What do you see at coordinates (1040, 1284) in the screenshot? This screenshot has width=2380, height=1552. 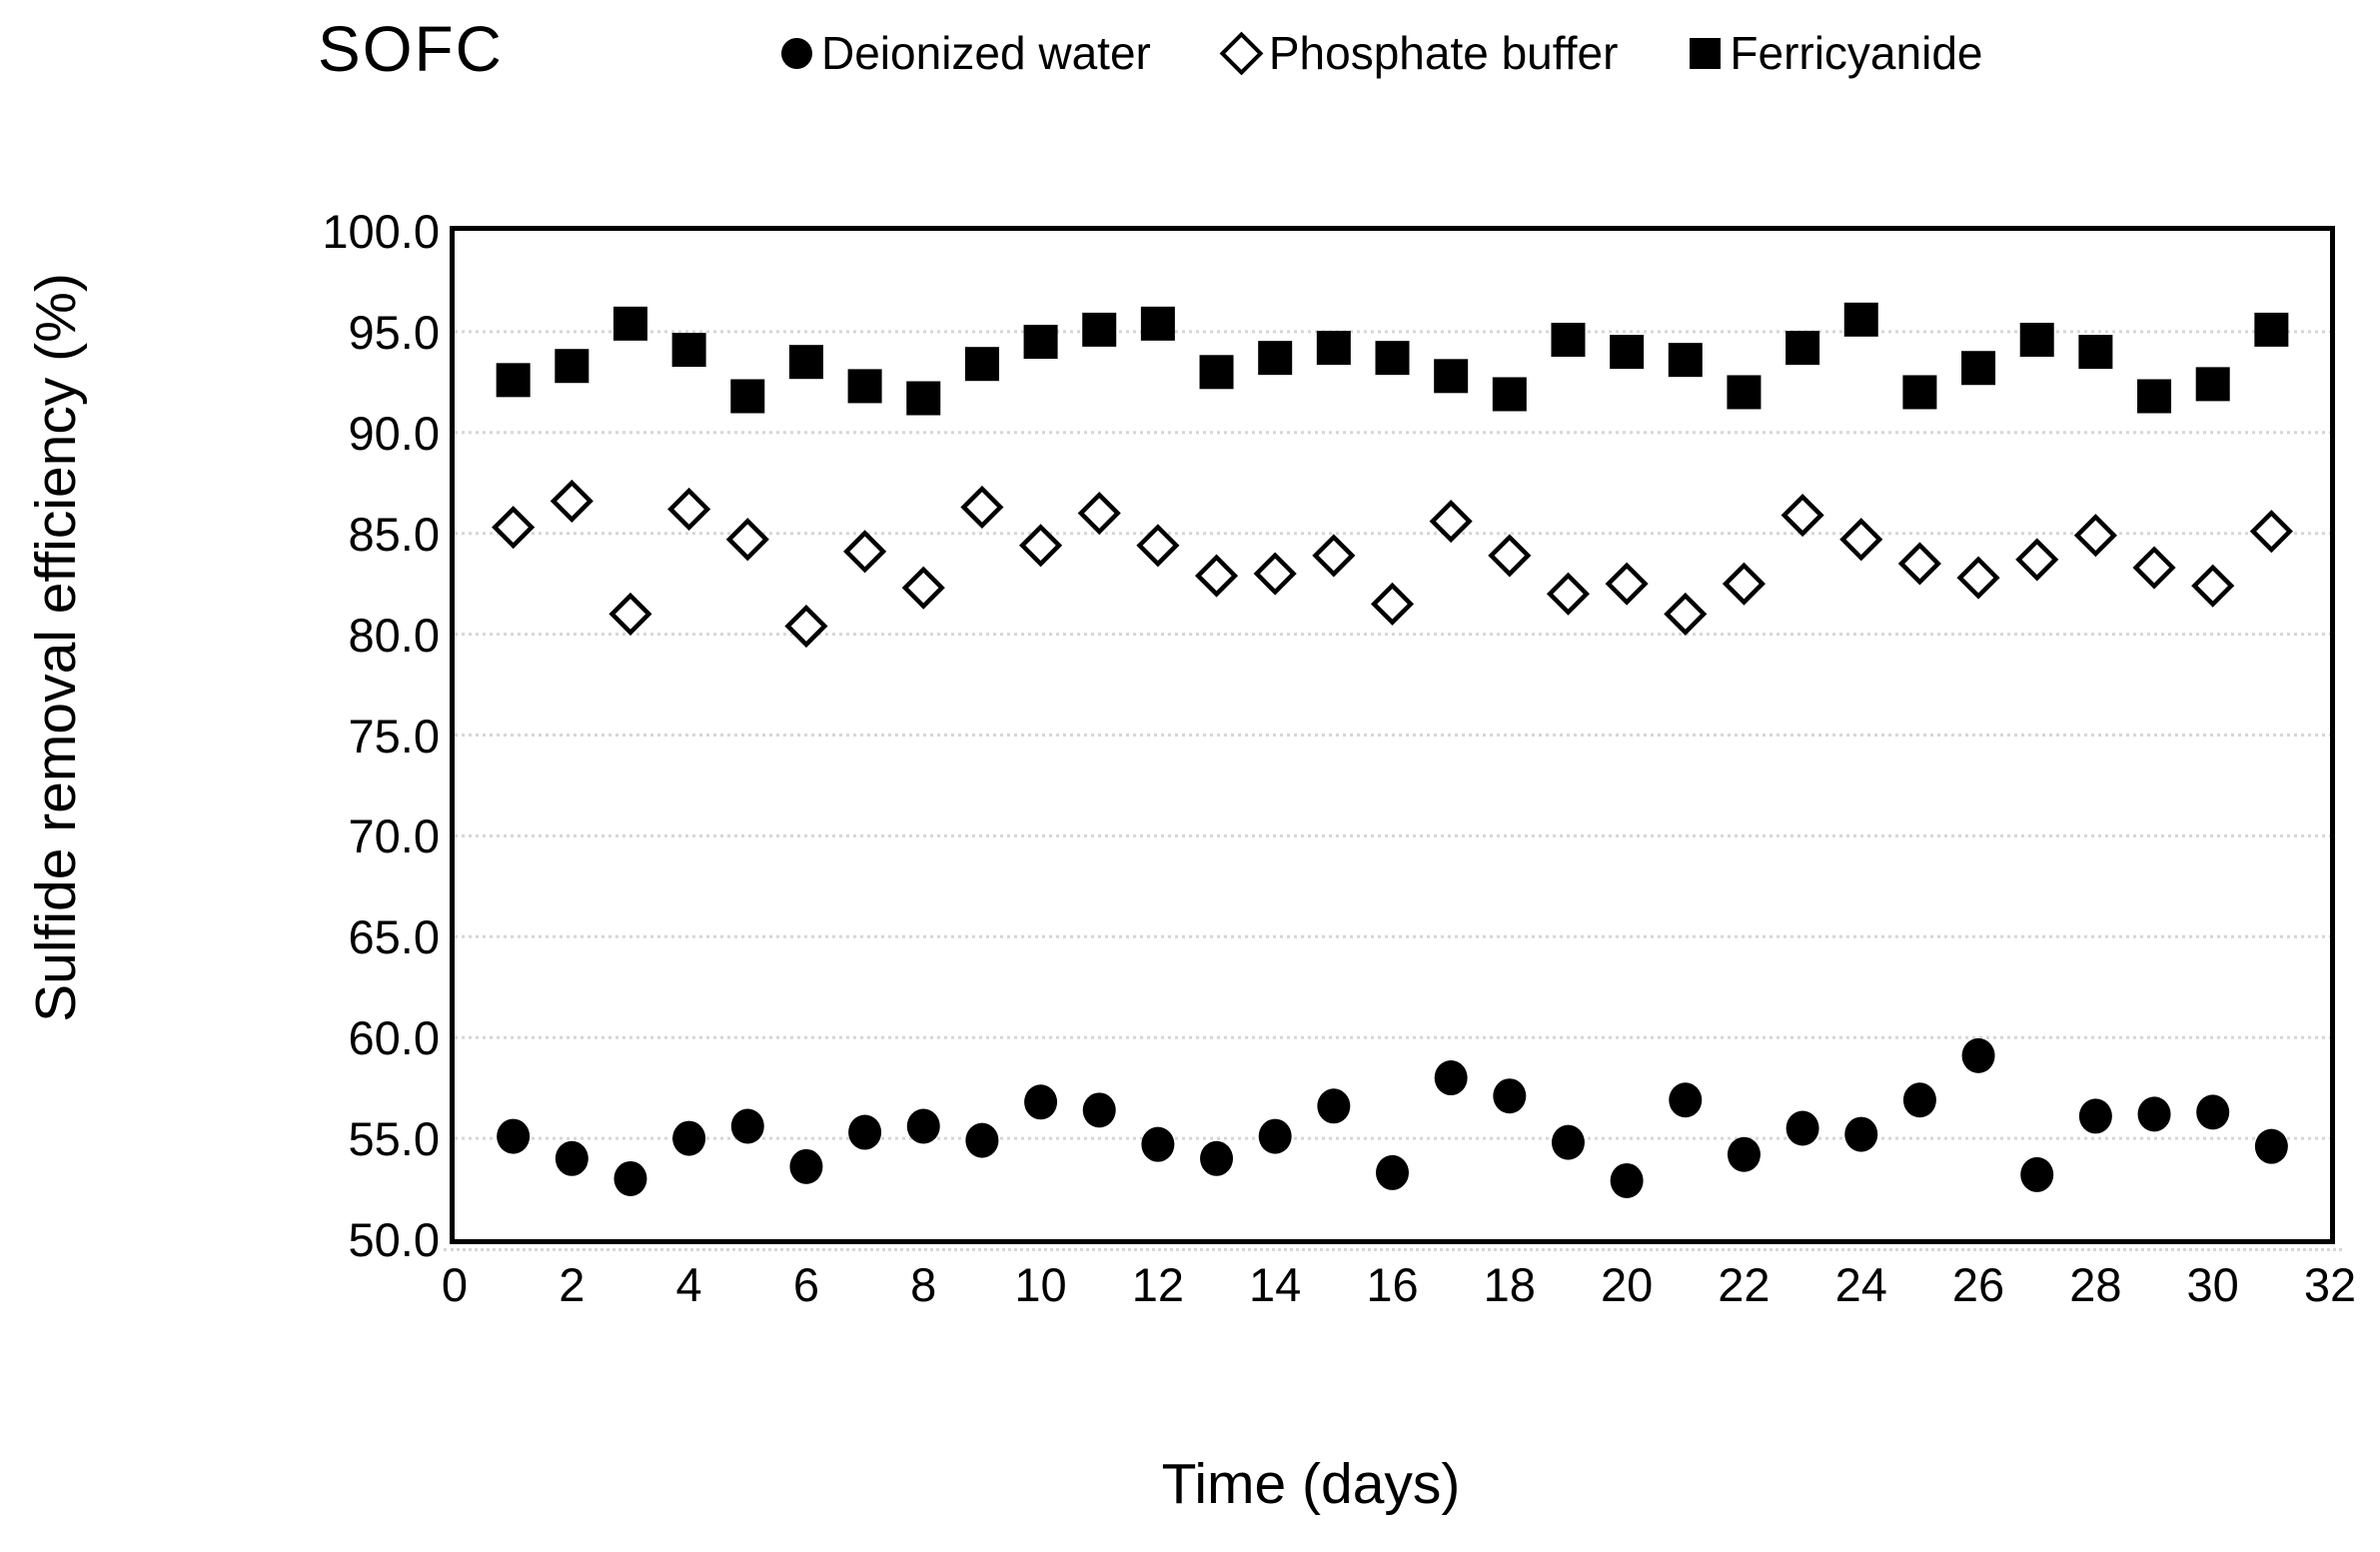 I see `x-tick-label: 10` at bounding box center [1040, 1284].